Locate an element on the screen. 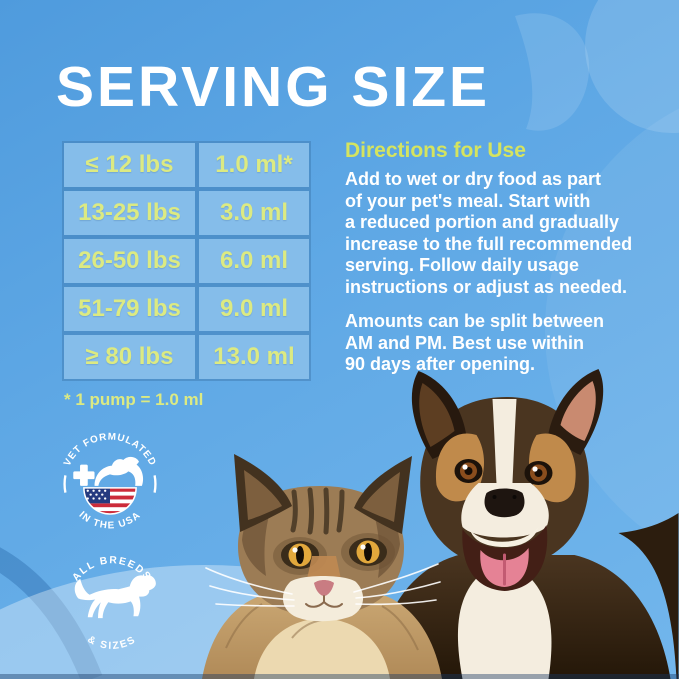  text-line: serving. Follow daily usage is located at coordinates (462, 265).